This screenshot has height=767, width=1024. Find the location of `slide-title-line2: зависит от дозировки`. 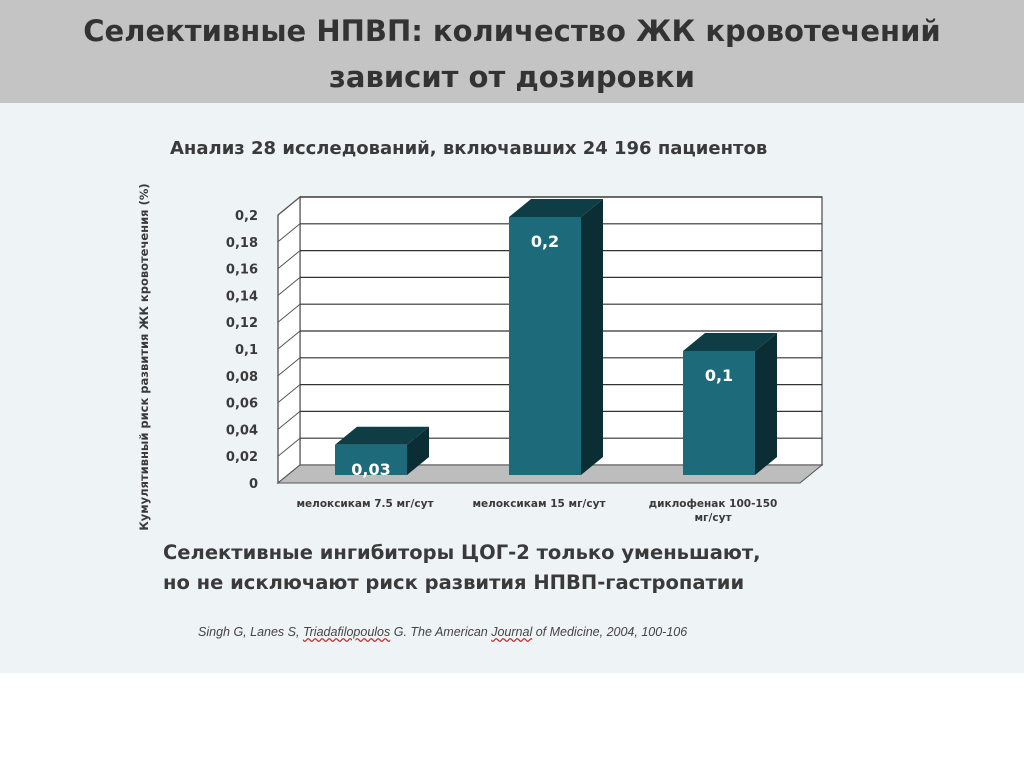

slide-title-line2: зависит от дозировки is located at coordinates (512, 77).